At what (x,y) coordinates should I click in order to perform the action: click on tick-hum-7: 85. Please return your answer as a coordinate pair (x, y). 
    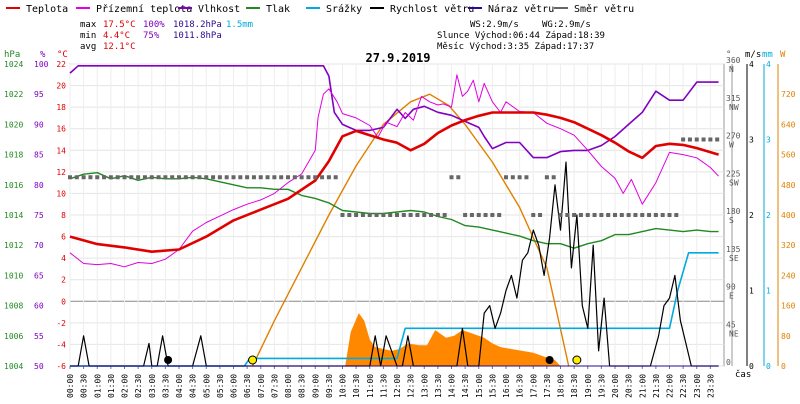
    Looking at the image, I should click on (39, 155).